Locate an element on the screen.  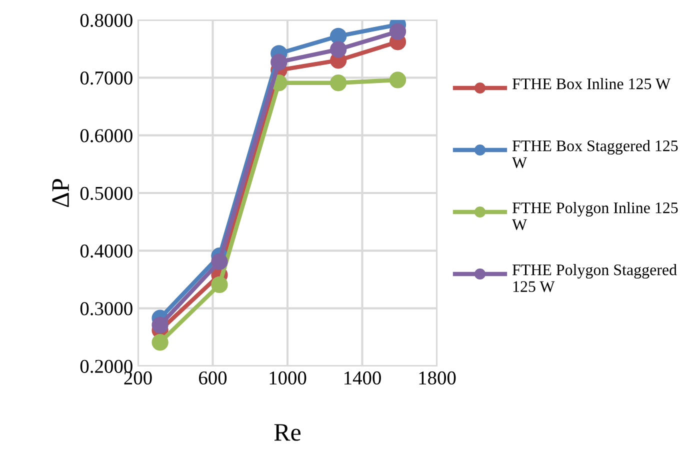
legend-label: FTHE Box Inline 125 W is located at coordinates (591, 84).